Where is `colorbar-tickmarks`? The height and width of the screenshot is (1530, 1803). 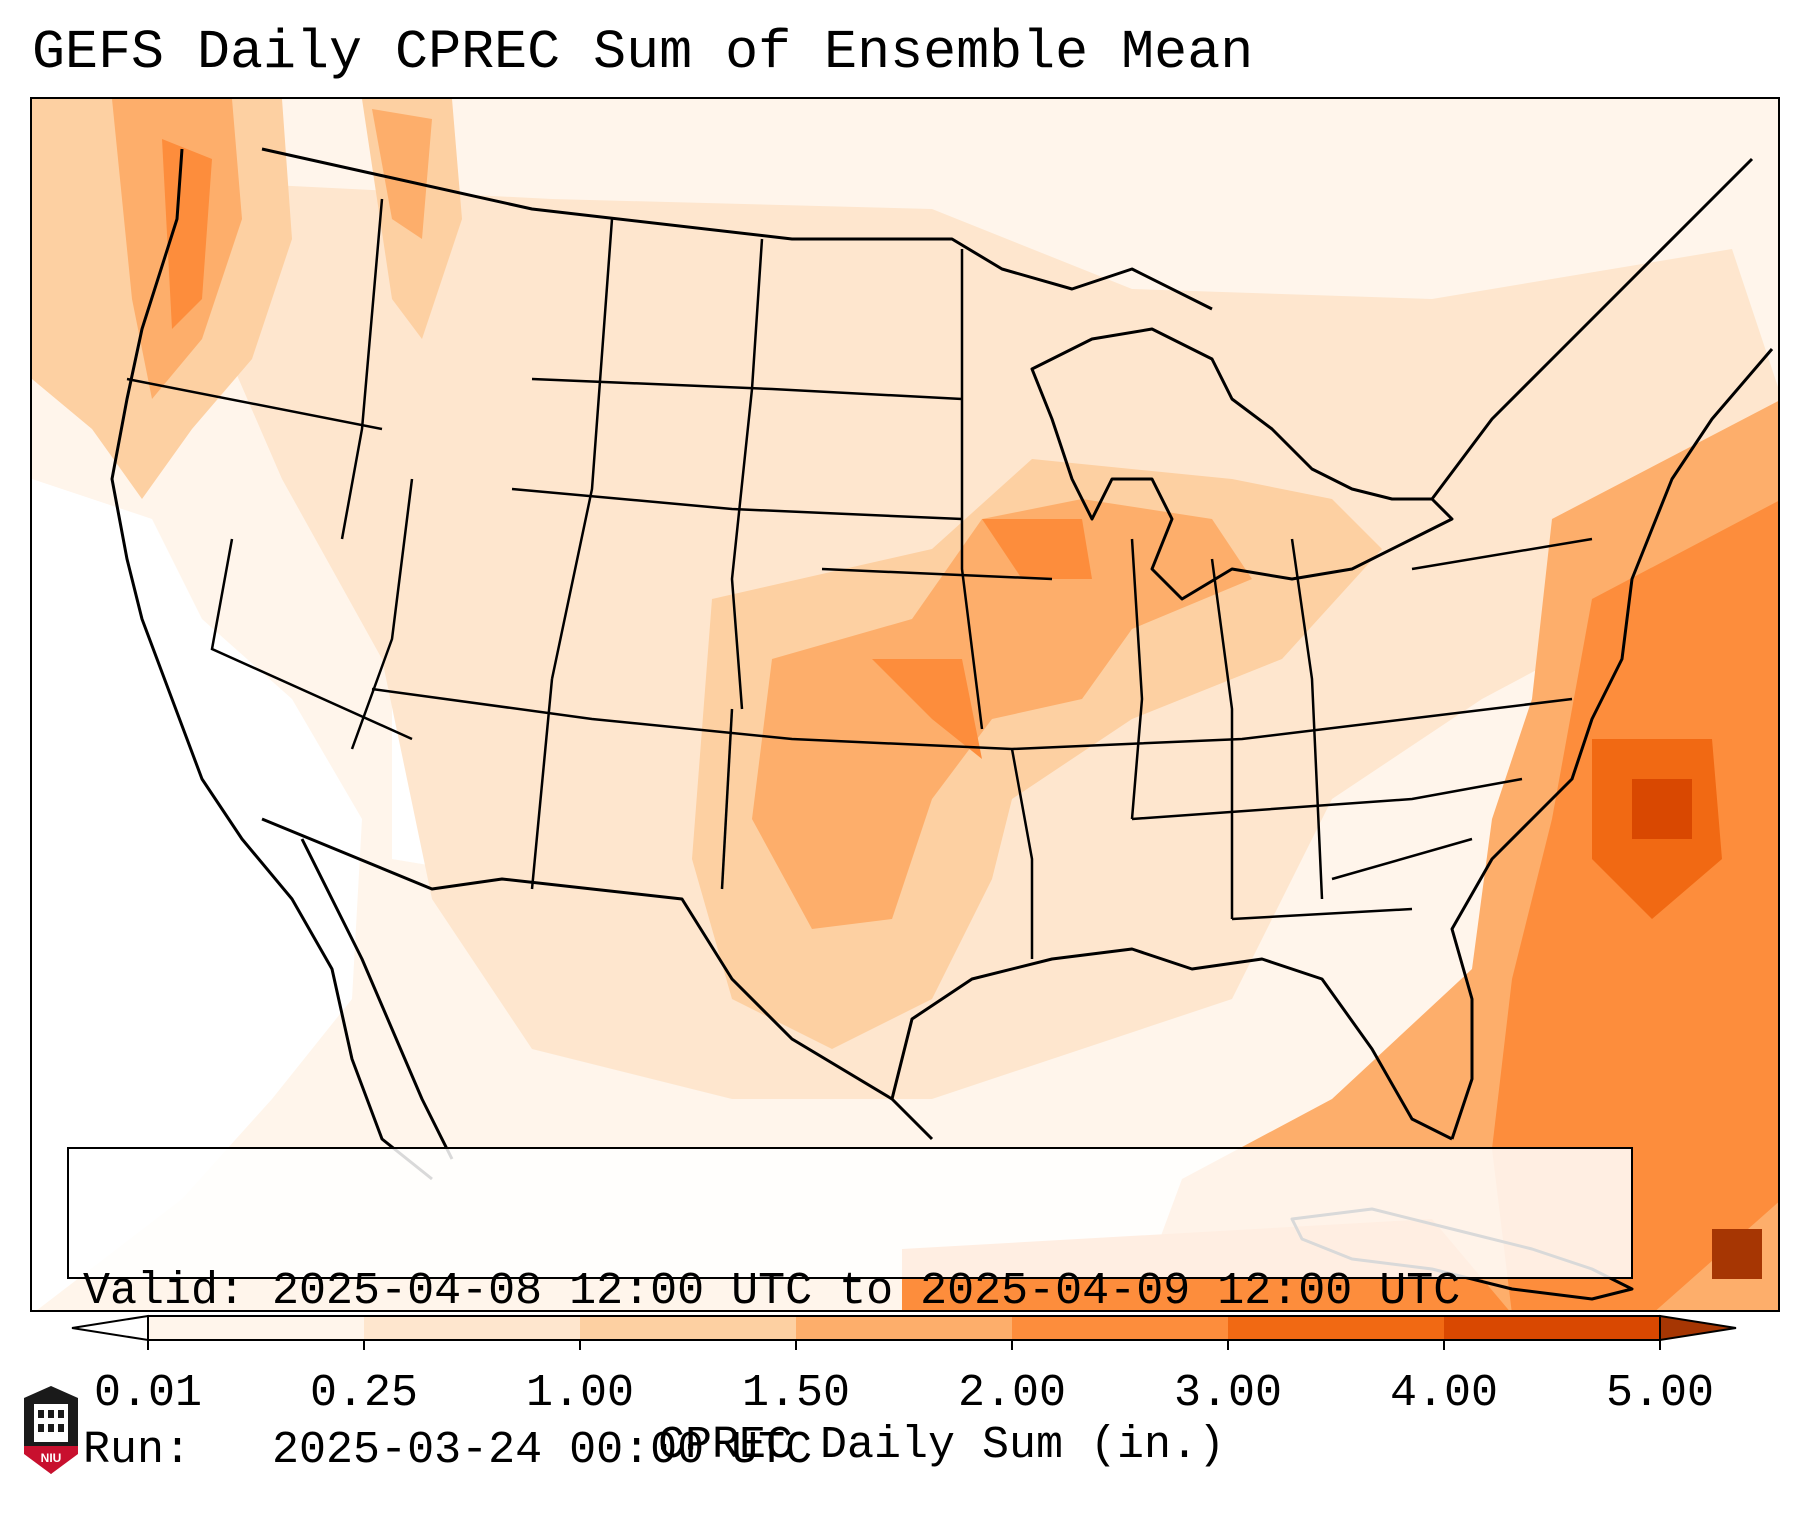
colorbar-tickmarks is located at coordinates (904, 1345).